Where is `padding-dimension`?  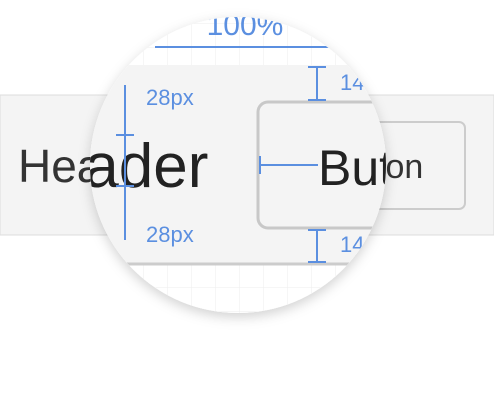 padding-dimension is located at coordinates (125, 162).